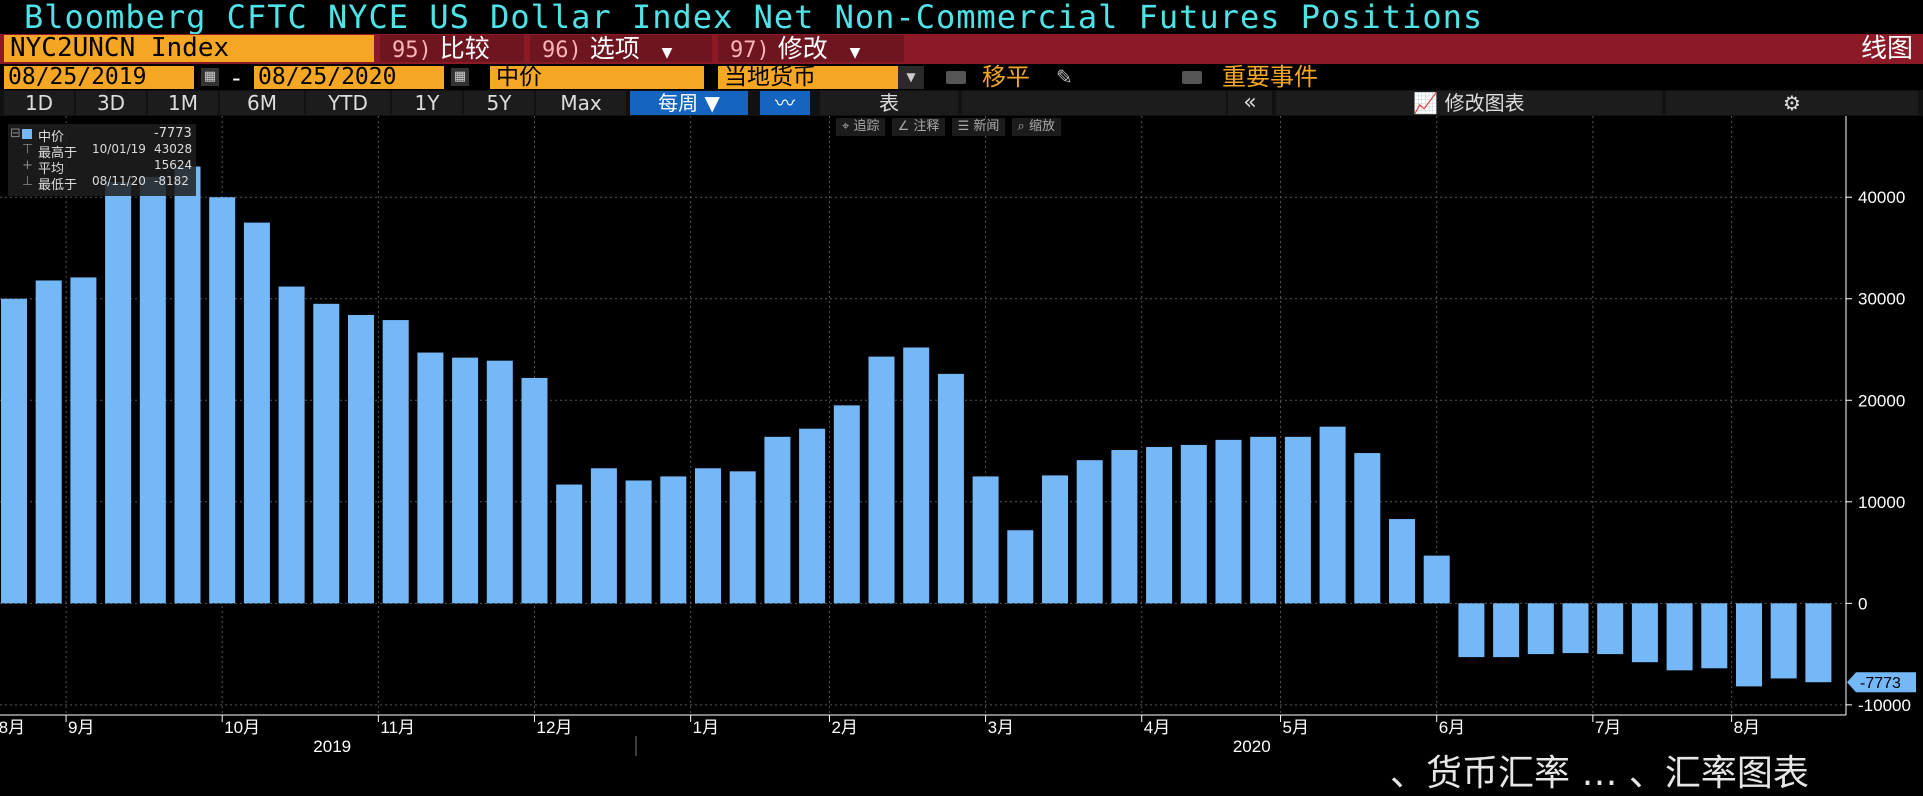 This screenshot has width=1923, height=796. I want to click on x-tick-label: 6月, so click(1452, 727).